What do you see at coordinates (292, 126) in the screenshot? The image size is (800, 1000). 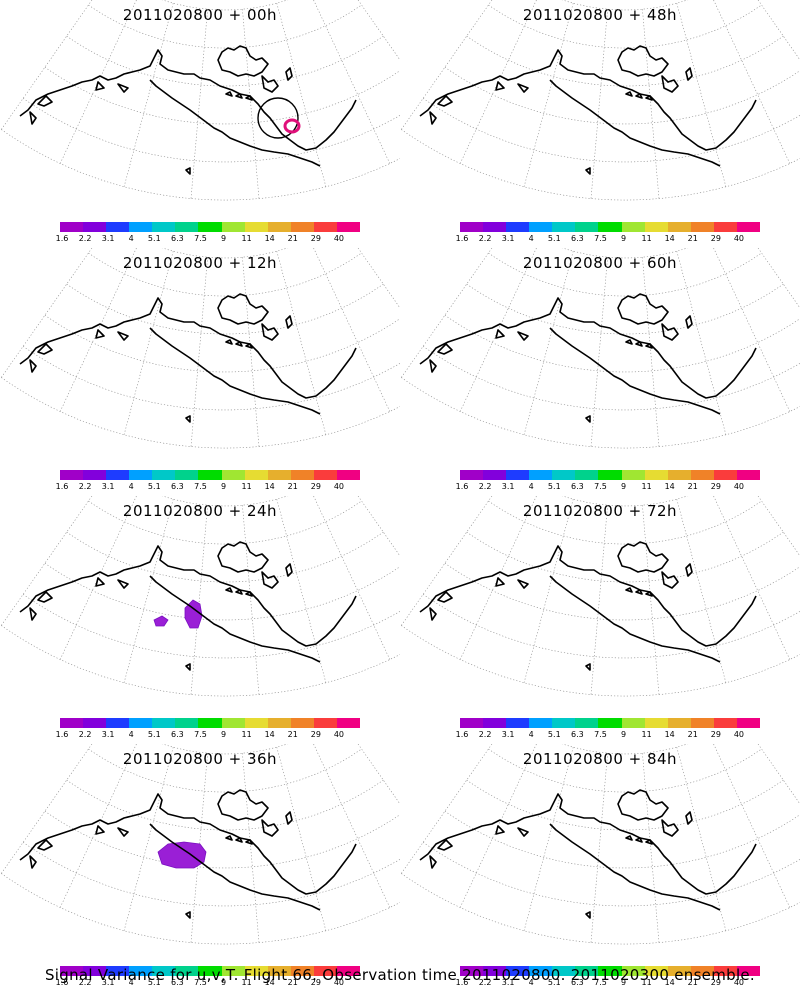 I see `high-variance-contour` at bounding box center [292, 126].